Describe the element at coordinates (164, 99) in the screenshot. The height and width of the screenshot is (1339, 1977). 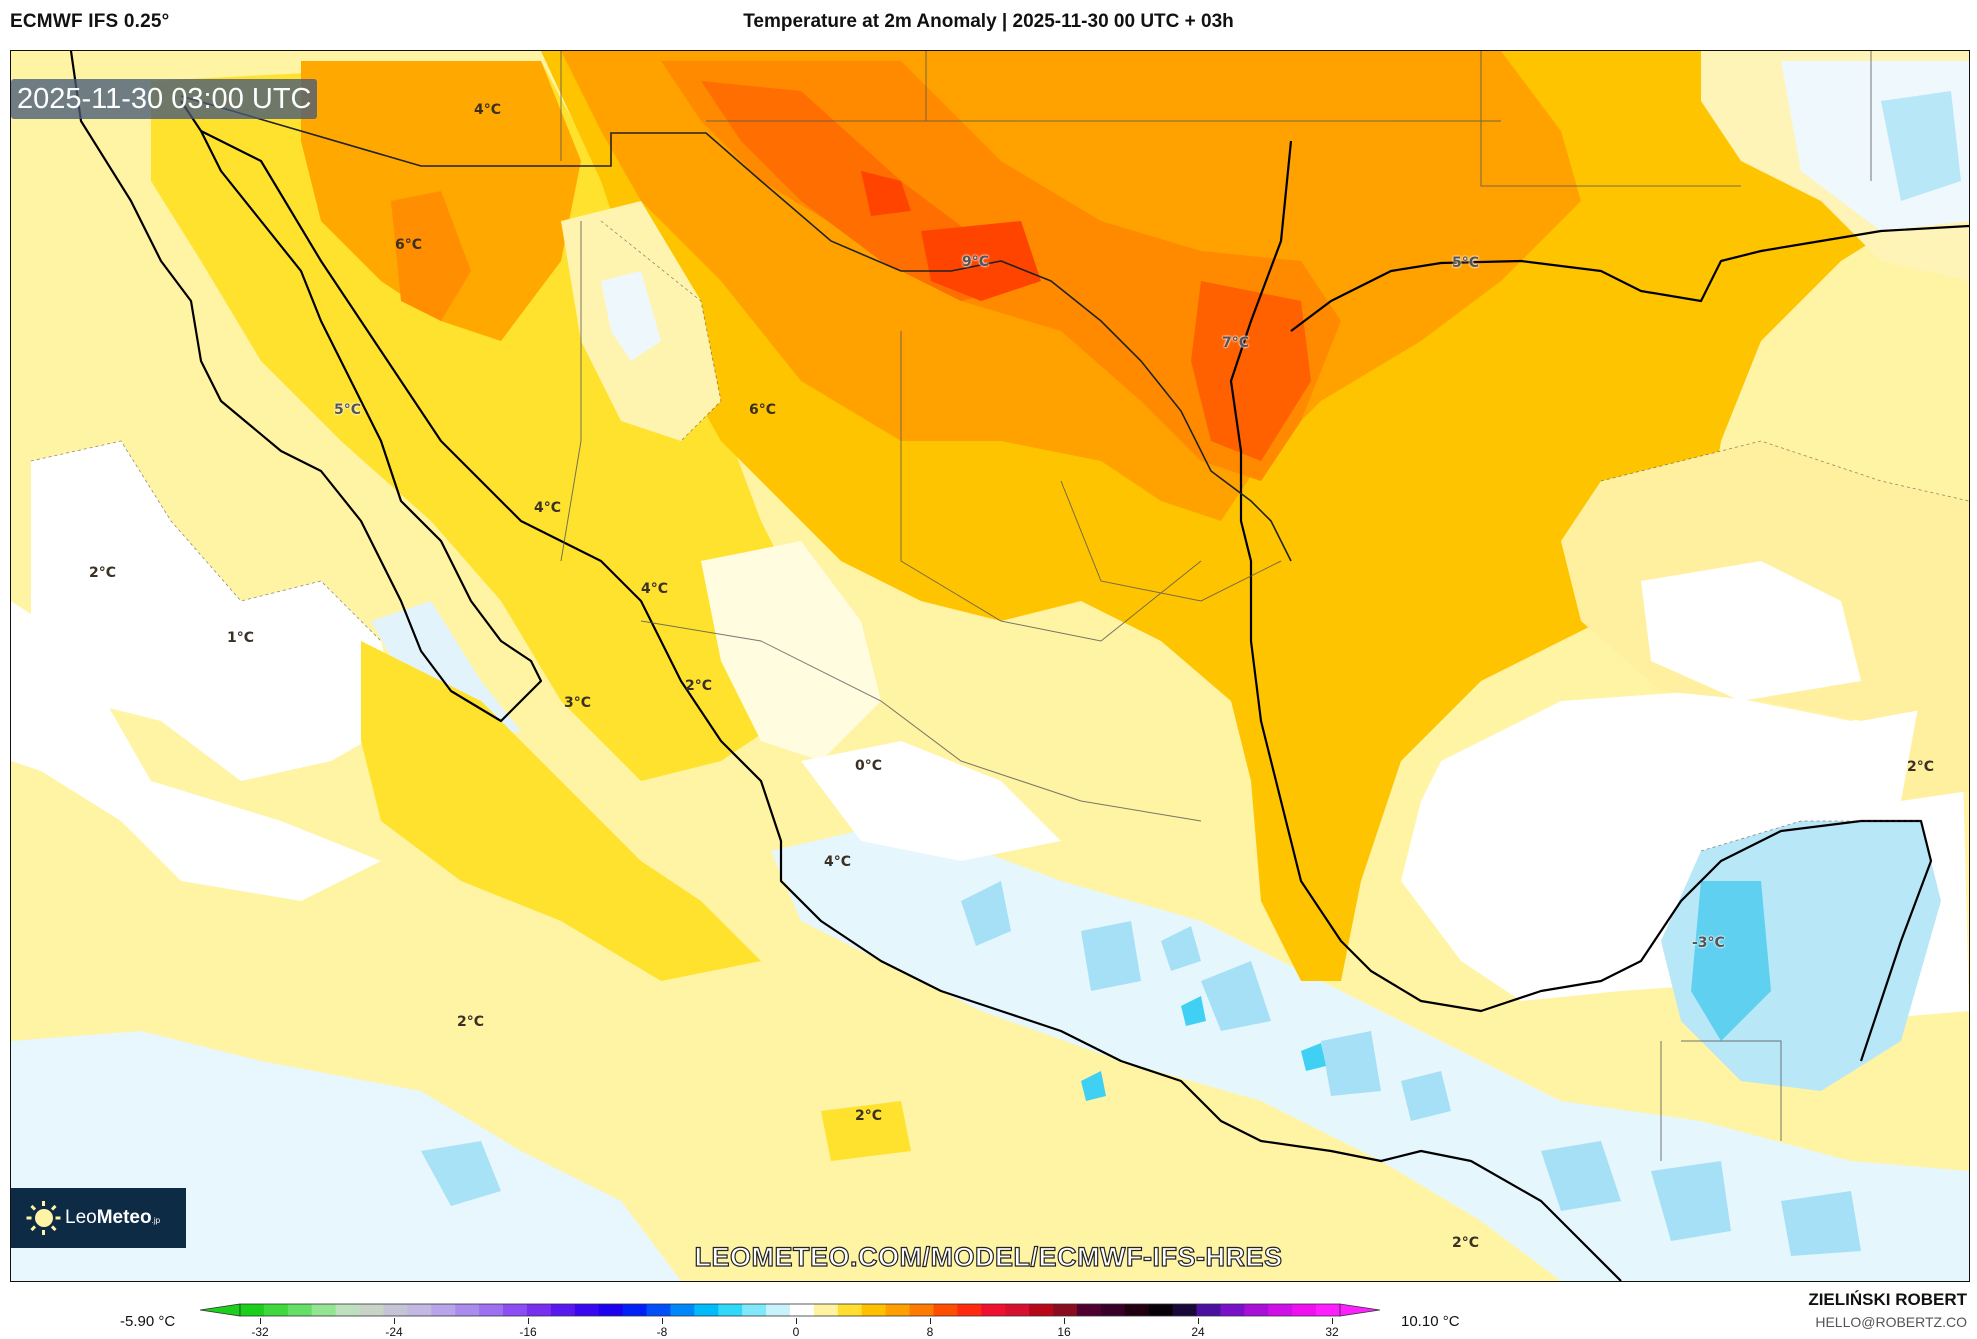
I see `valid-time-badge: 2025-11-30 03:00 UTC` at that location.